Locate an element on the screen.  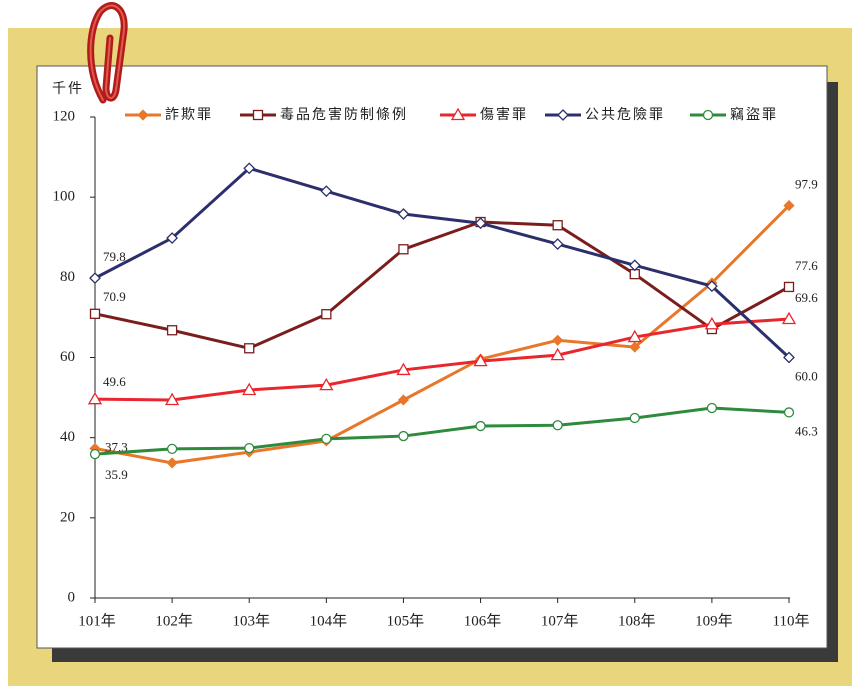
y-tick-label: 120 is located at coordinates (64, 116).